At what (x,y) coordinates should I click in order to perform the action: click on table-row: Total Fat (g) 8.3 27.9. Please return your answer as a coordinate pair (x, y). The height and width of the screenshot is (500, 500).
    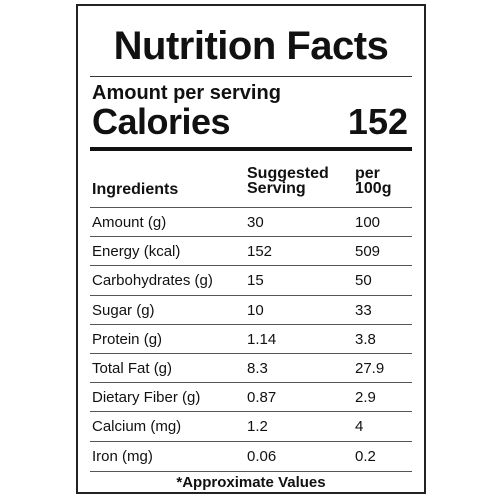
    Looking at the image, I should click on (251, 367).